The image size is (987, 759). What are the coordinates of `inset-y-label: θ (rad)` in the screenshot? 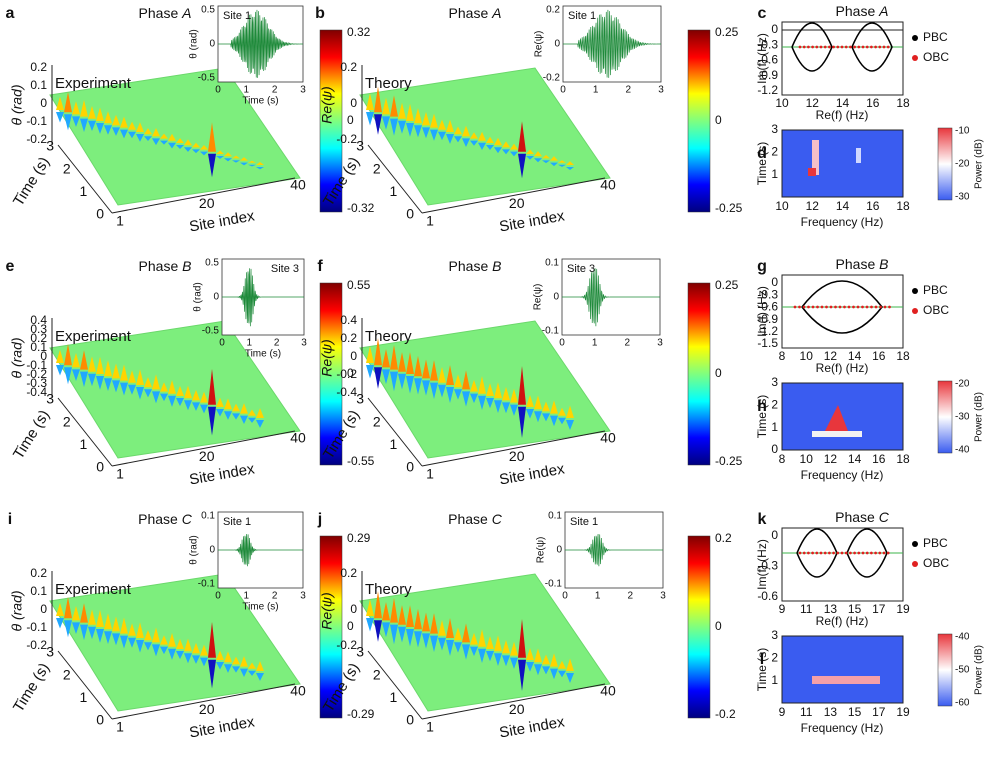 It's located at (194, 43).